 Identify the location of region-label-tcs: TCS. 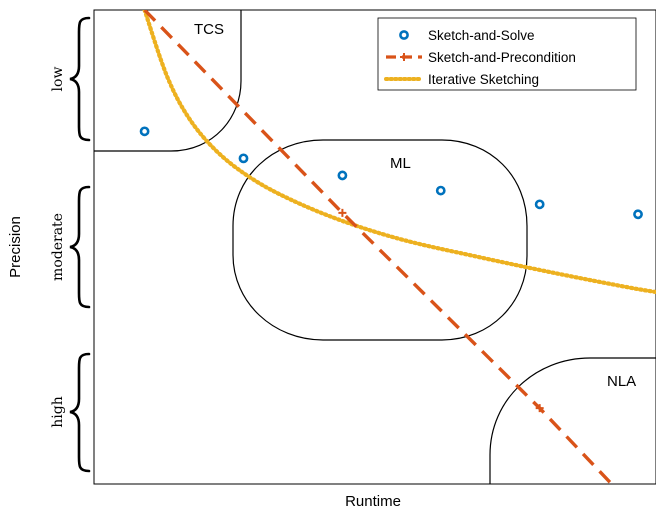
(209, 29).